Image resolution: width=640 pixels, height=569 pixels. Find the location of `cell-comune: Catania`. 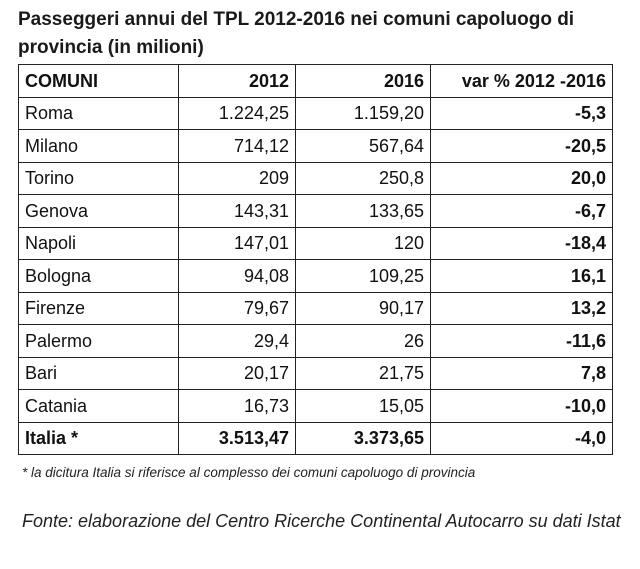

cell-comune: Catania is located at coordinates (98, 406).